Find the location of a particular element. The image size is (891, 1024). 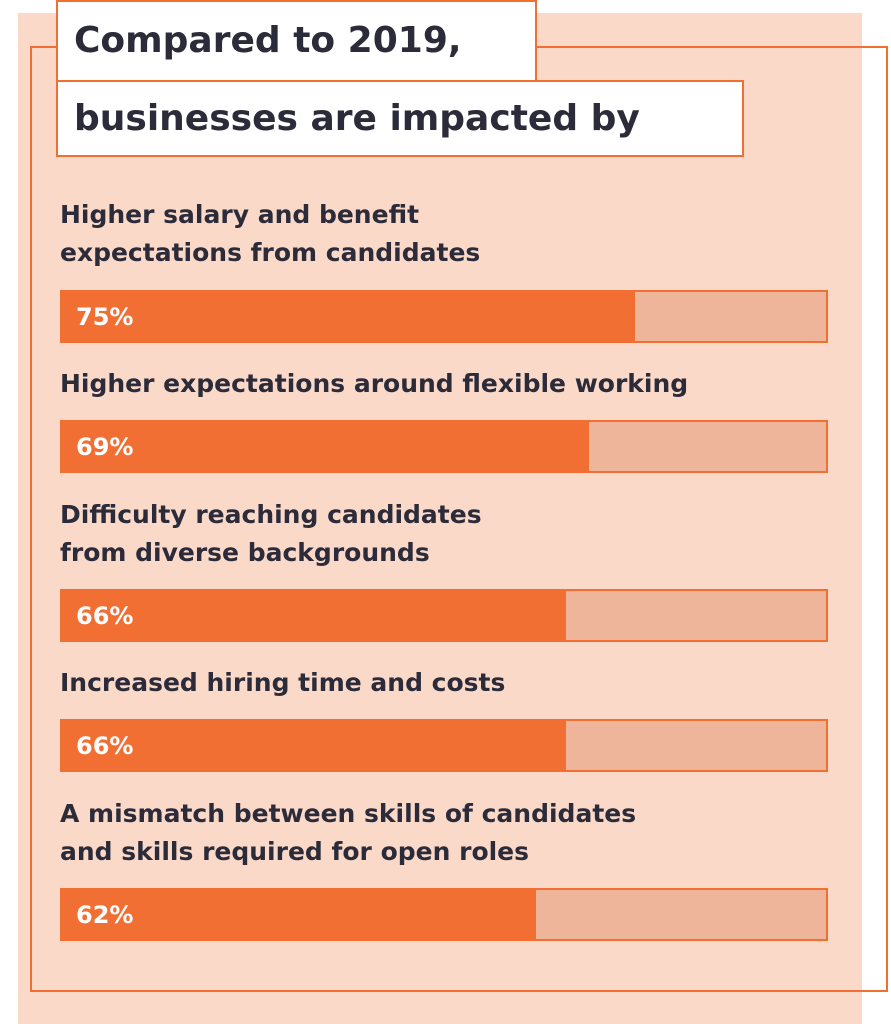

bar-value-label-hiring-time: 66% is located at coordinates (105, 745).